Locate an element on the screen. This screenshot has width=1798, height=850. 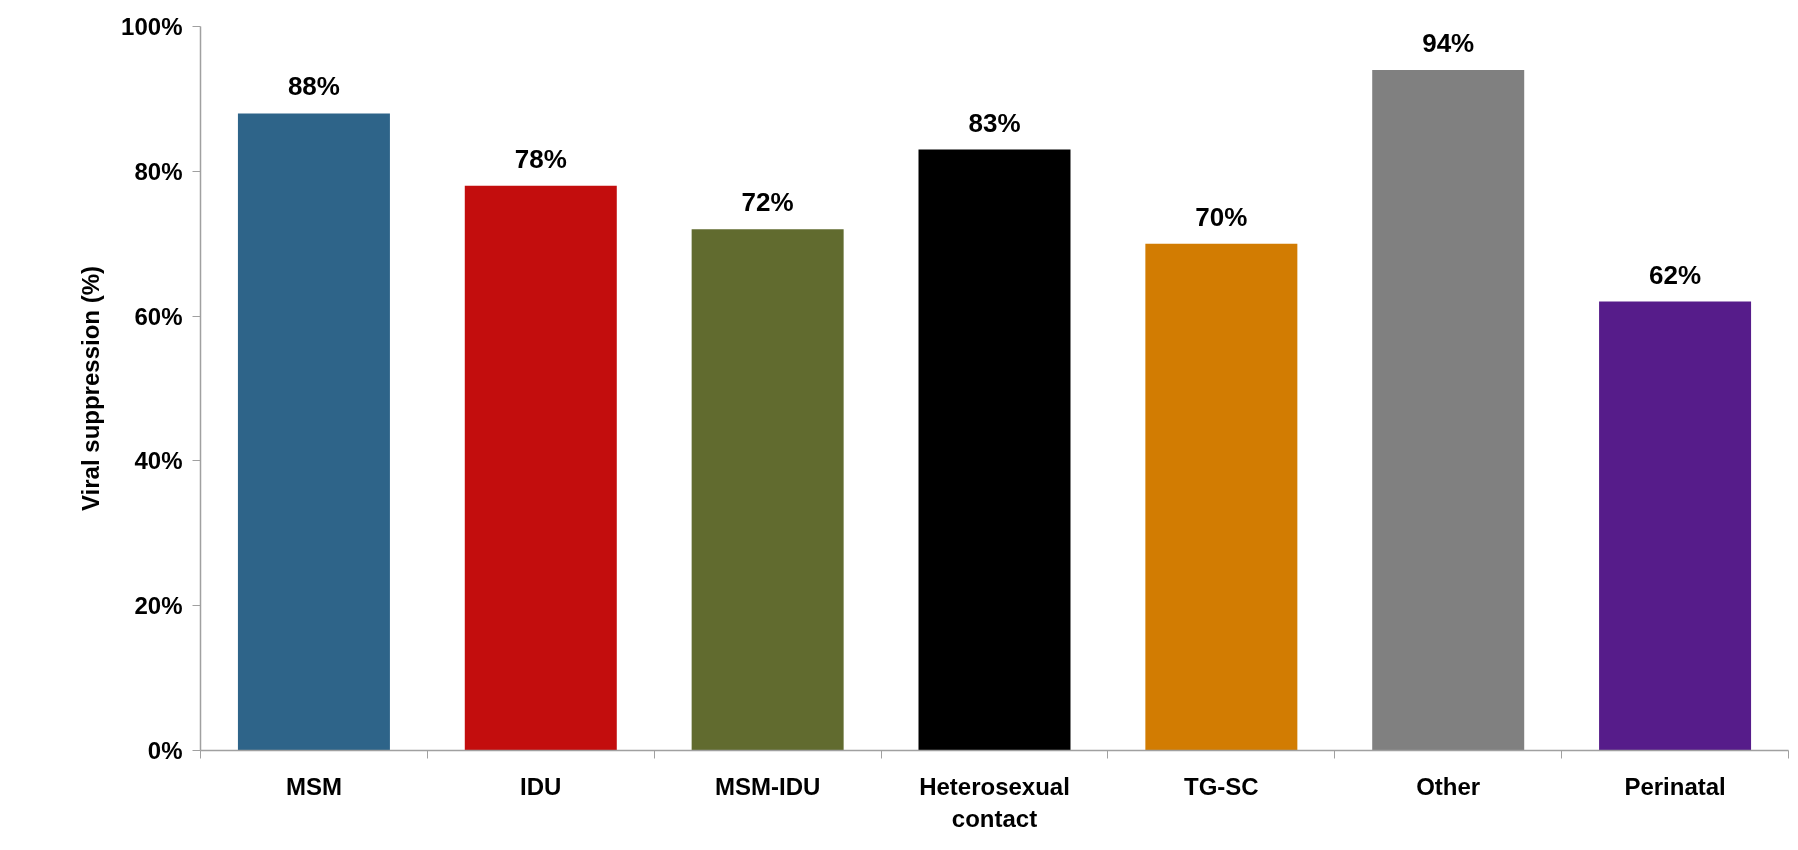
y-tick-label: 0% is located at coordinates (165, 750).